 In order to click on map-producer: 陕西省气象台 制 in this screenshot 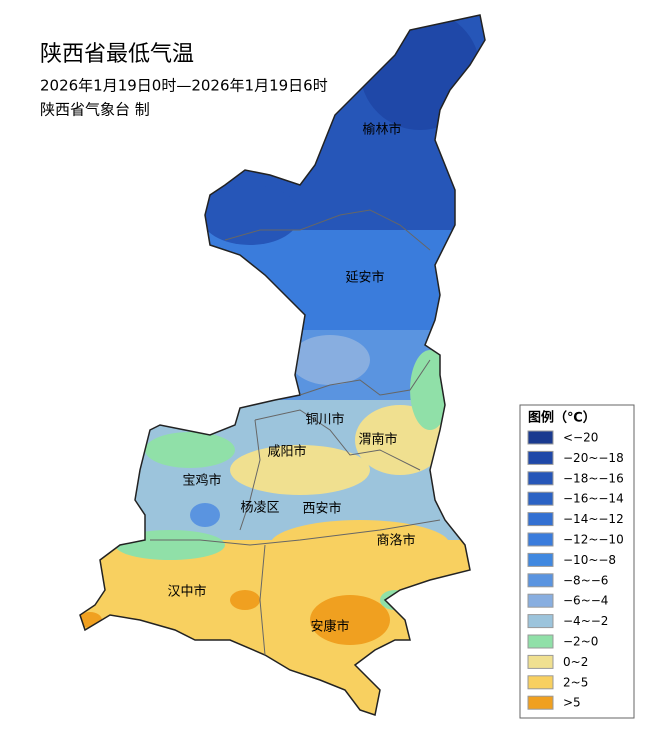, I will do `click(95, 110)`.